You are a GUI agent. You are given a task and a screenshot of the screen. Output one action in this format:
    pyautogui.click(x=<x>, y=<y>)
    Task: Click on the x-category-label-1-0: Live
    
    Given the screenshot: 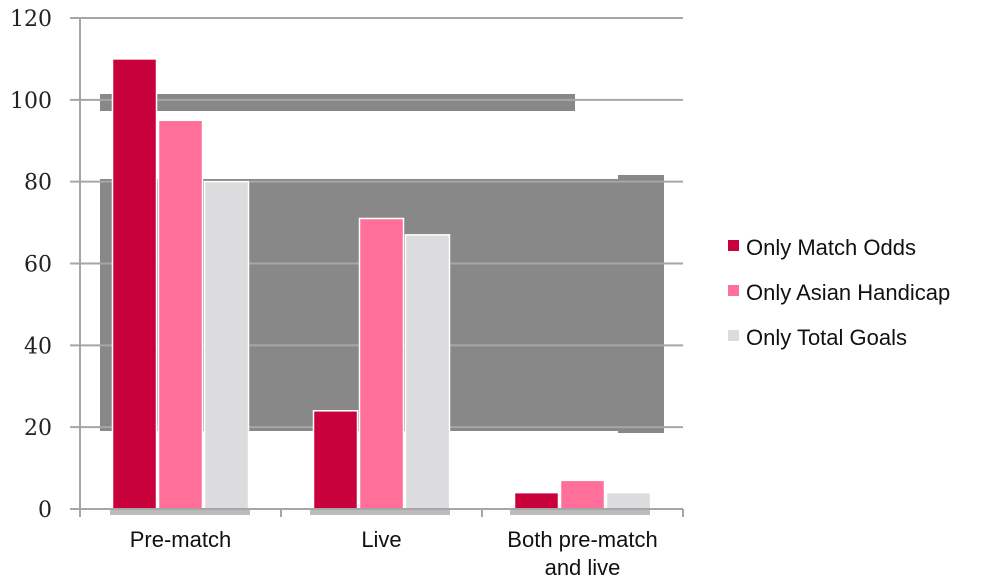 What is the action you would take?
    pyautogui.click(x=381, y=539)
    